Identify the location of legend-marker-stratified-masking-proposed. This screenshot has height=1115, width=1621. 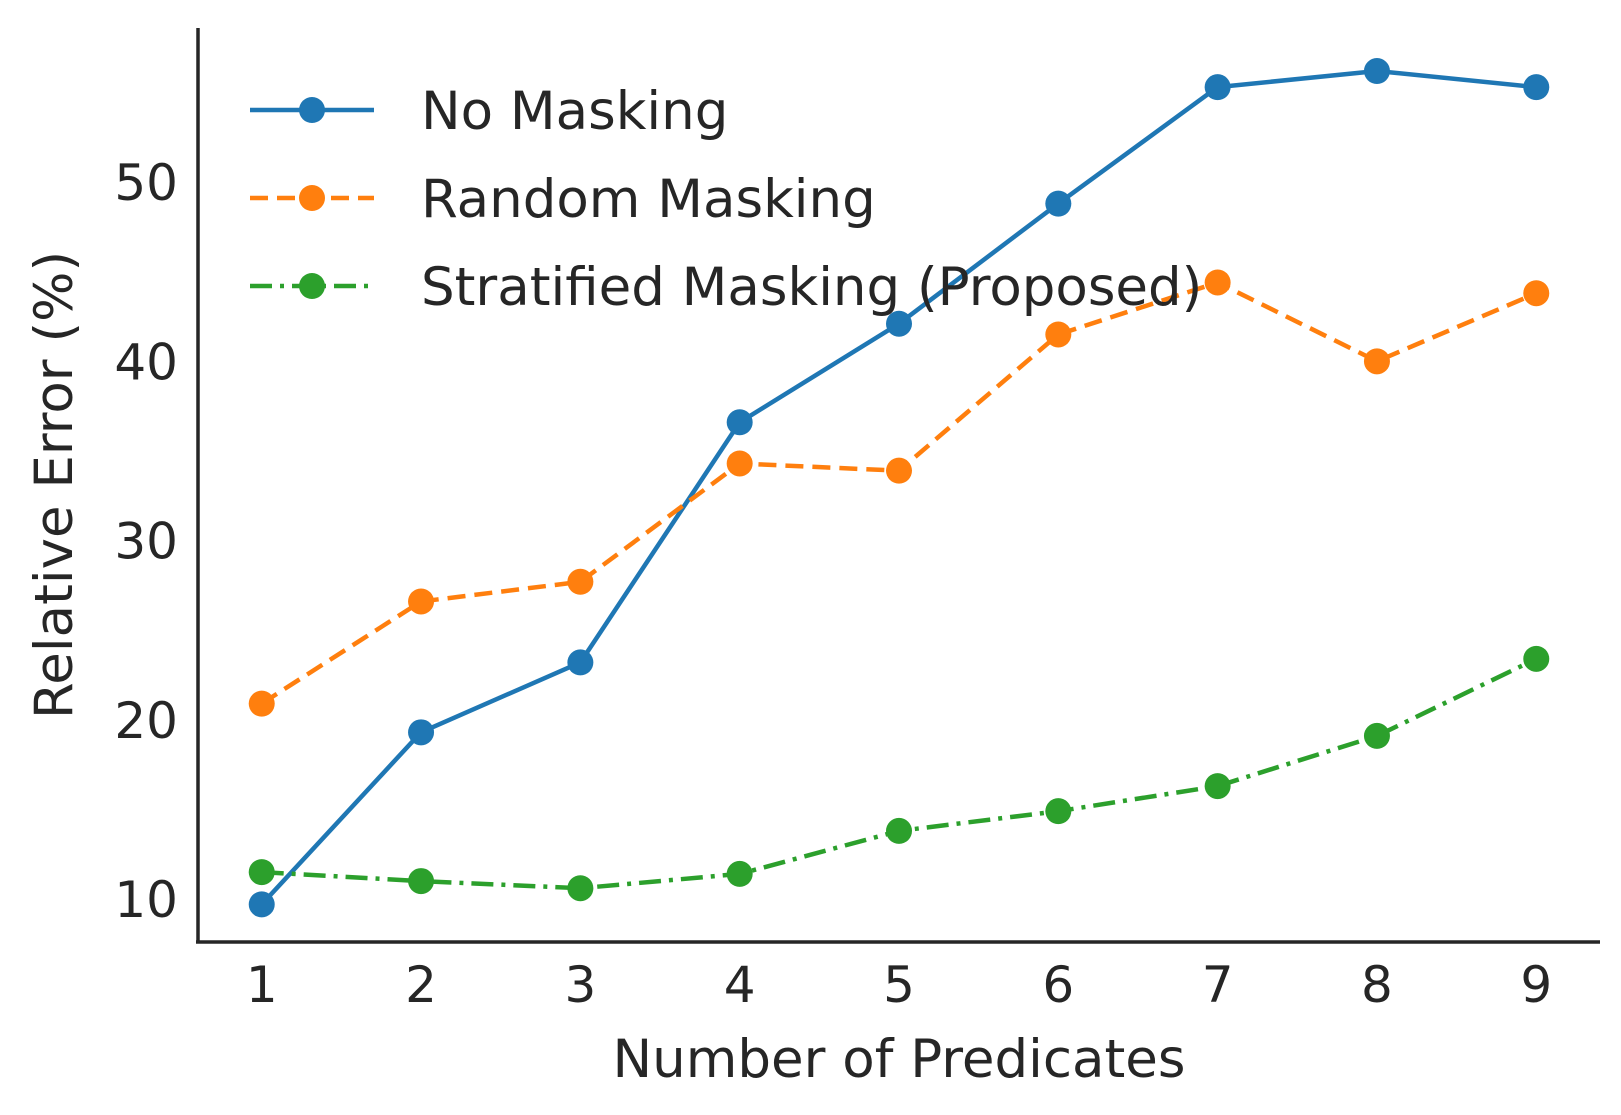
(312, 286).